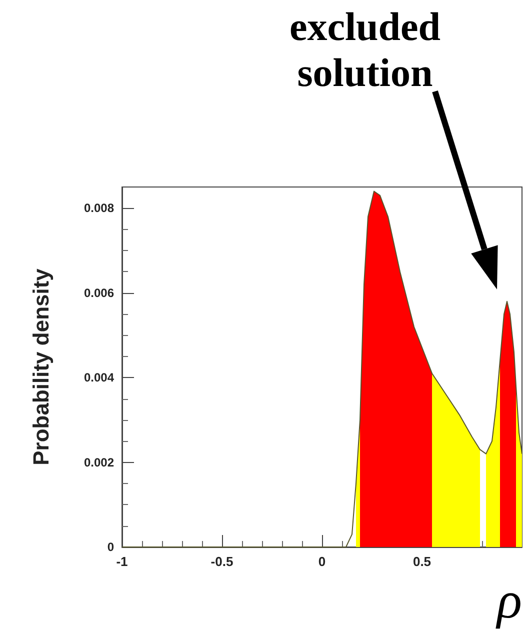 Image resolution: width=530 pixels, height=641 pixels. I want to click on x-tick-label: -1, so click(122, 561).